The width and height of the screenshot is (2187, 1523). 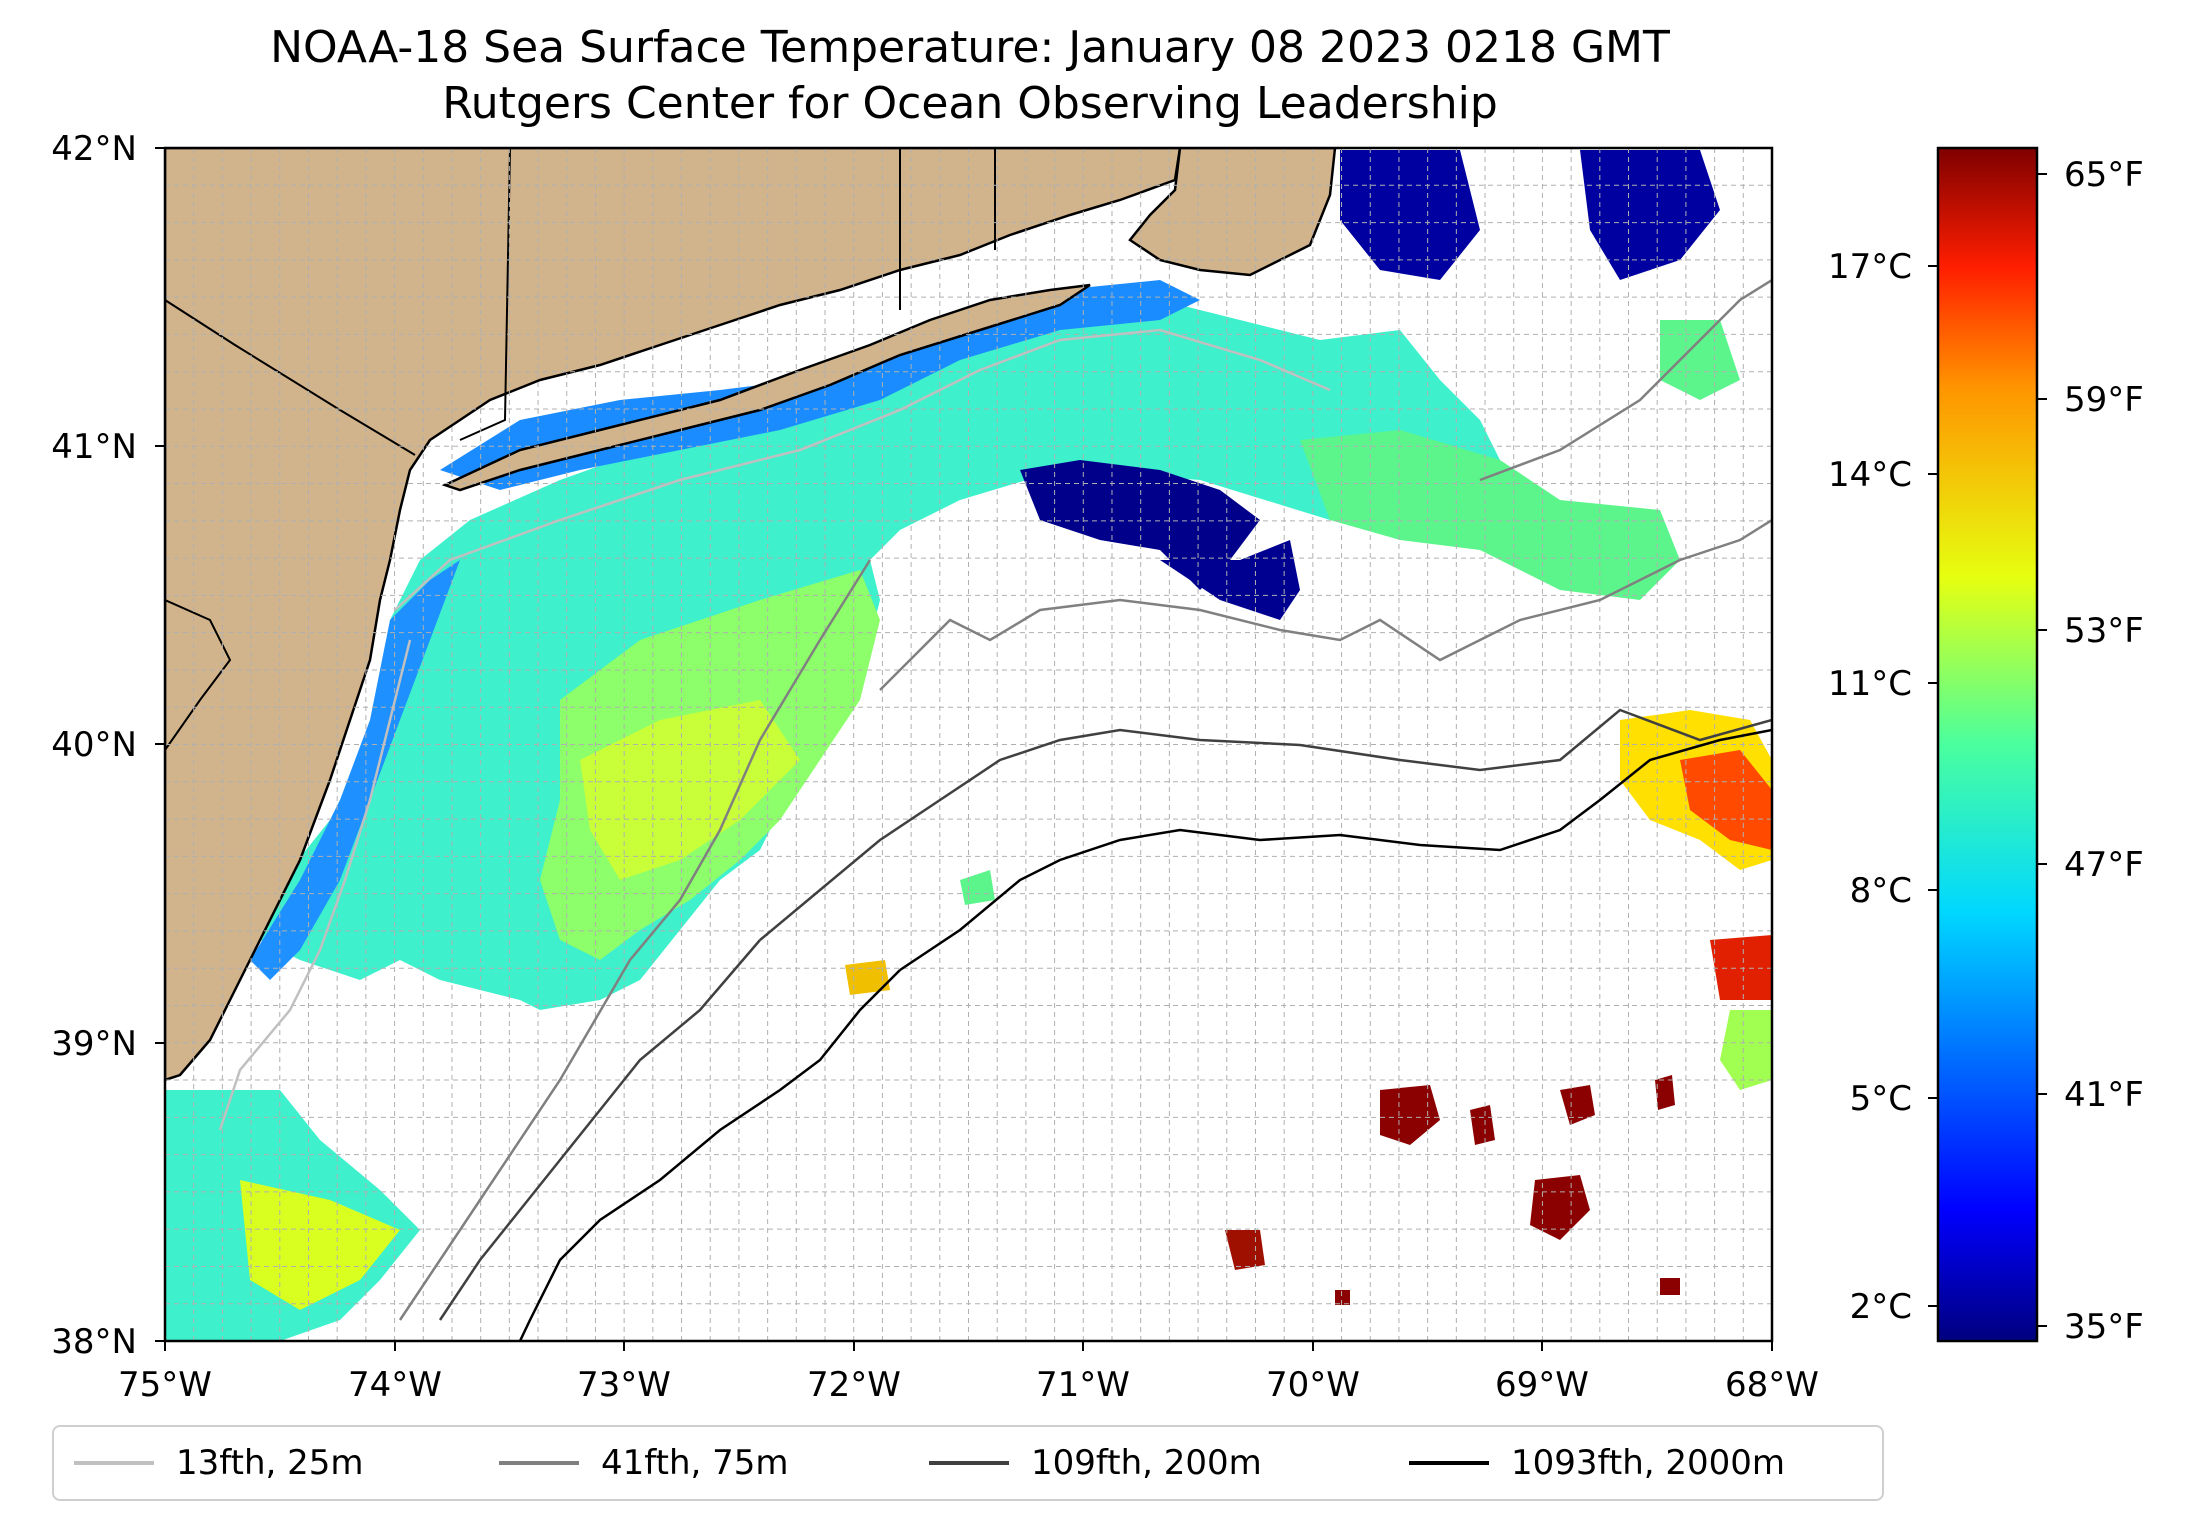 I want to click on lon-tick-label: 72°W, so click(x=854, y=1385).